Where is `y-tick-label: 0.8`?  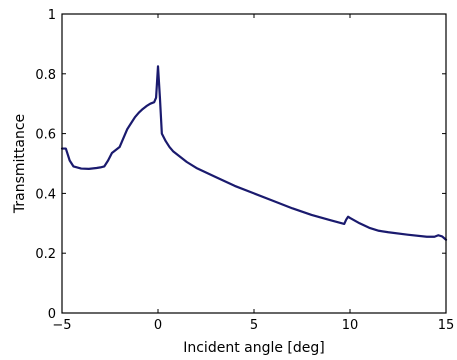 y-tick-label: 0.8 is located at coordinates (45, 75).